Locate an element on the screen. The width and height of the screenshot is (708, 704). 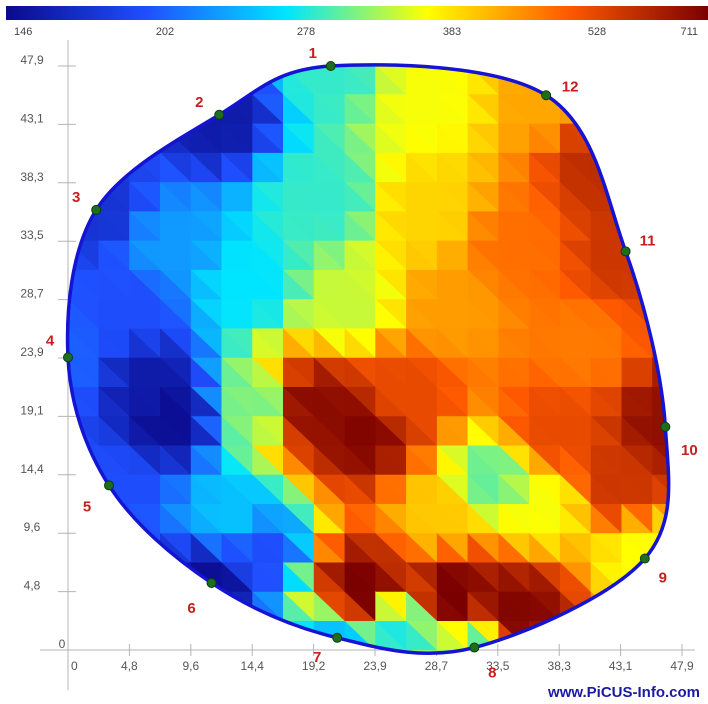
sensor-label: 10 is located at coordinates (689, 450).